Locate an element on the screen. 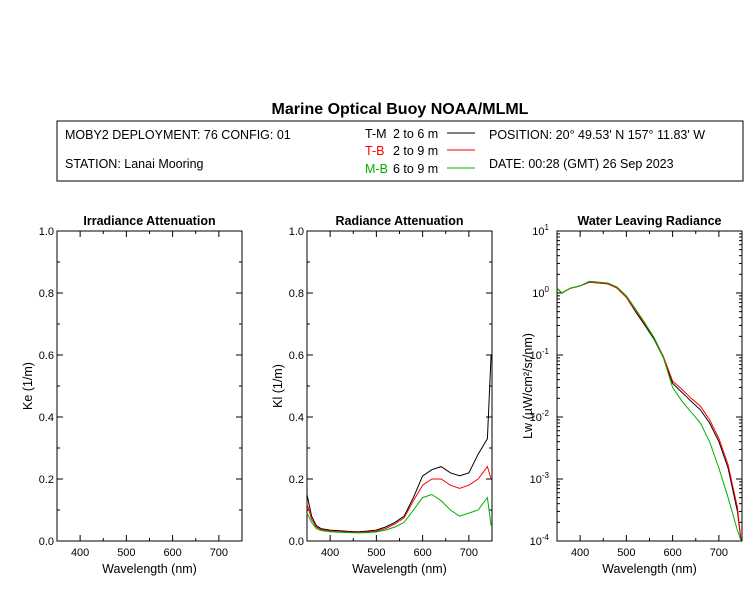 Image resolution: width=750 pixels, height=600 pixels. series-line-t is located at coordinates (649, 411).